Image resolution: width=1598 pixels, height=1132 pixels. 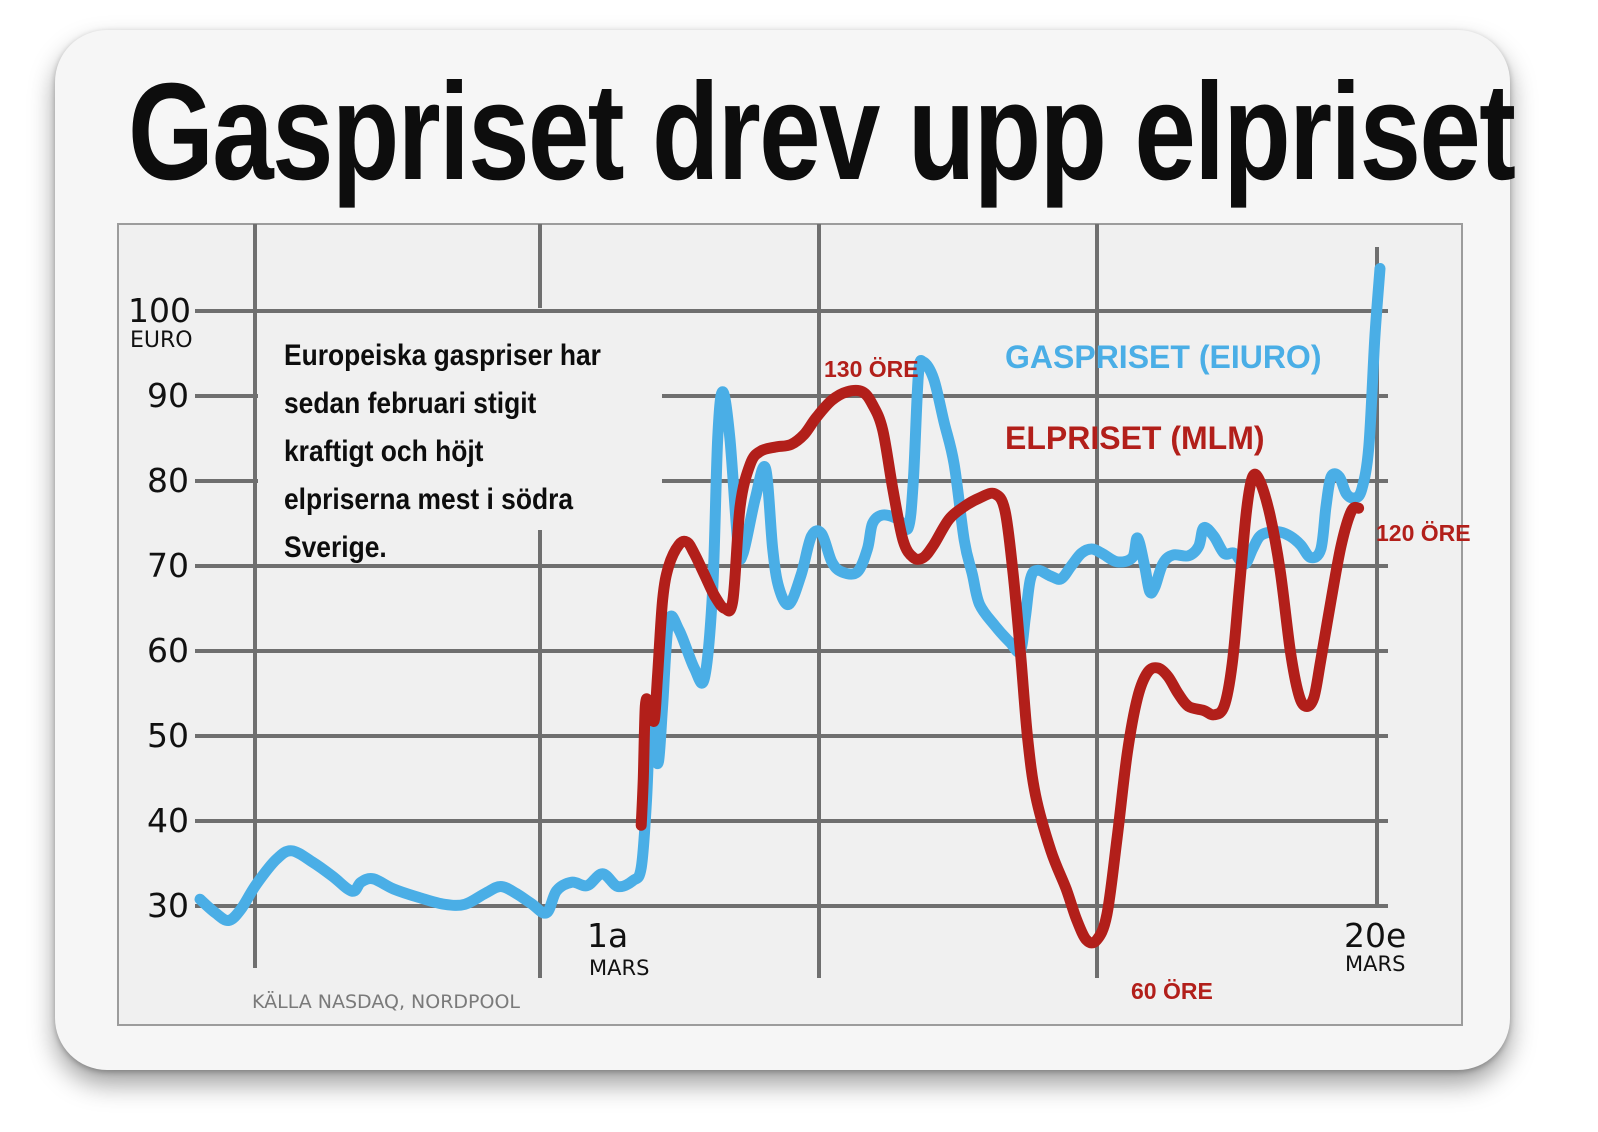 What do you see at coordinates (1135, 438) in the screenshot?
I see `legend-el: ELPRISET (MLM)` at bounding box center [1135, 438].